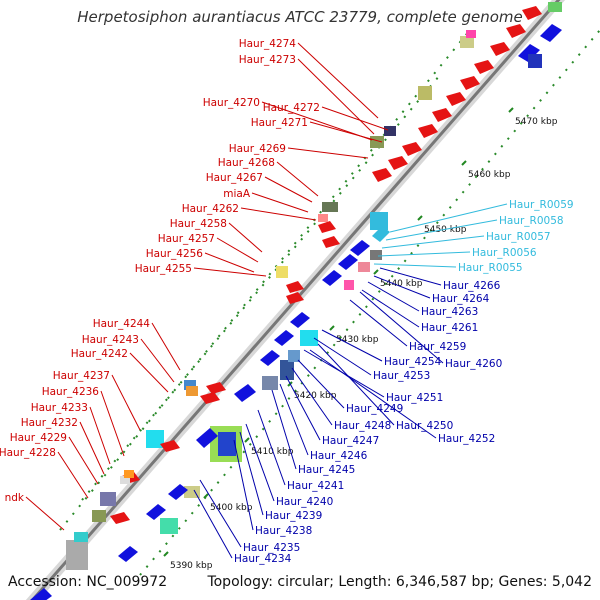  I want to click on kbp-tick-label: 5400 kbp, so click(231, 508).